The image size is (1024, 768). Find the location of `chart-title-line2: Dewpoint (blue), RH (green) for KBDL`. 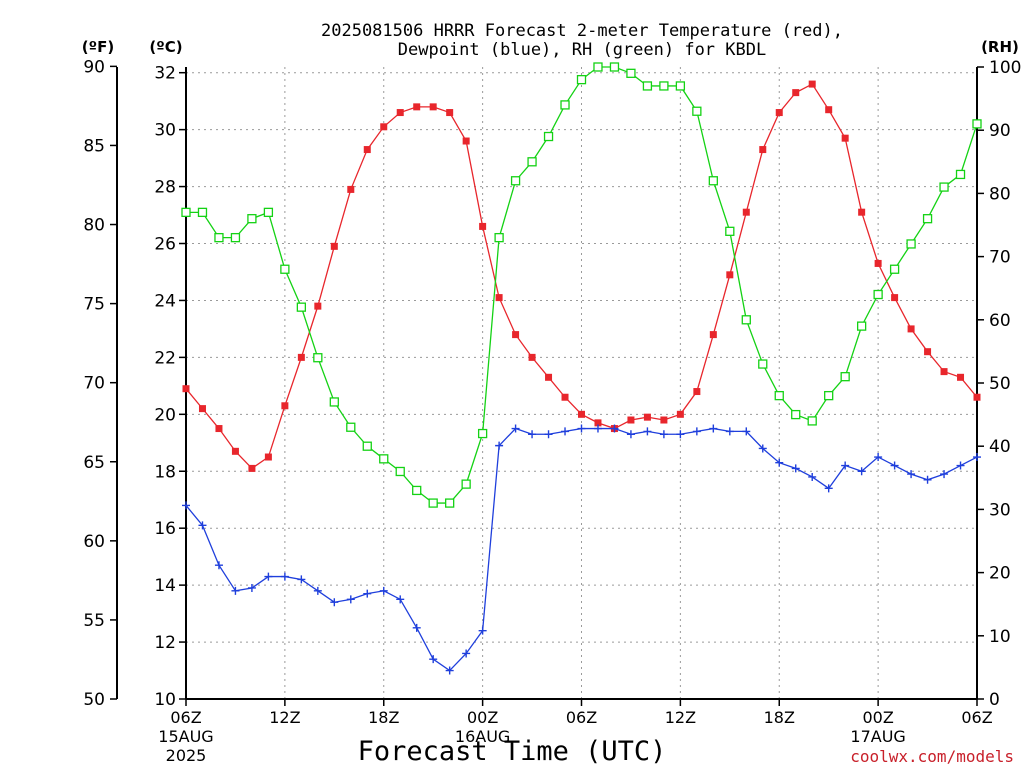

chart-title-line2: Dewpoint (blue), RH (green) for KBDL is located at coordinates (582, 50).